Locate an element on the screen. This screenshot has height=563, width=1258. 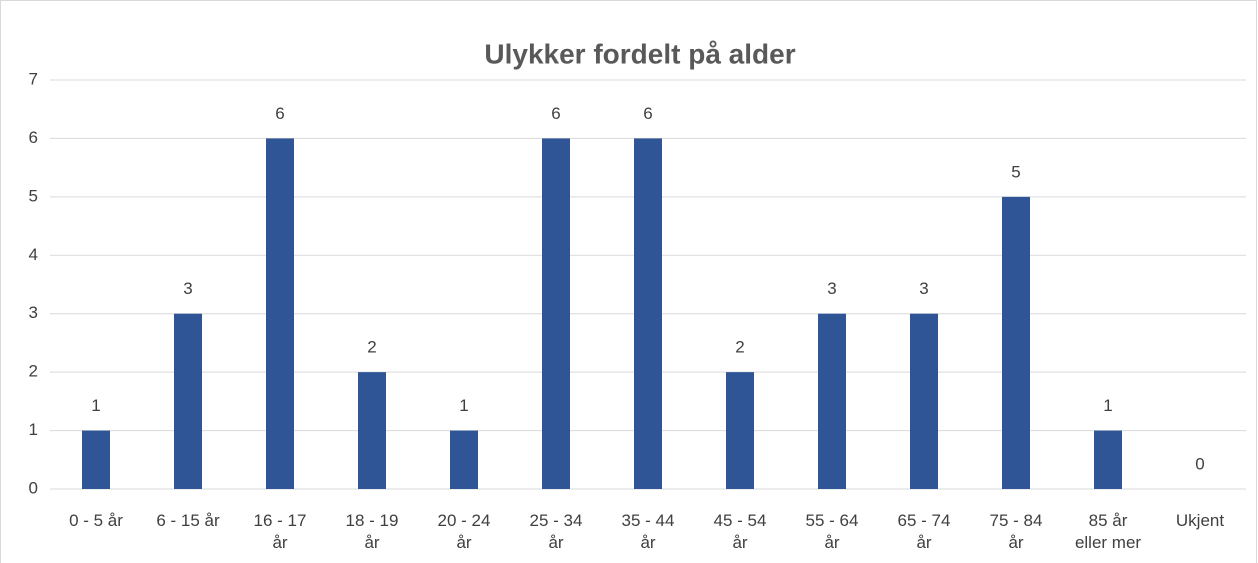
x-tick-label: 16 - 17 år is located at coordinates (280, 531).